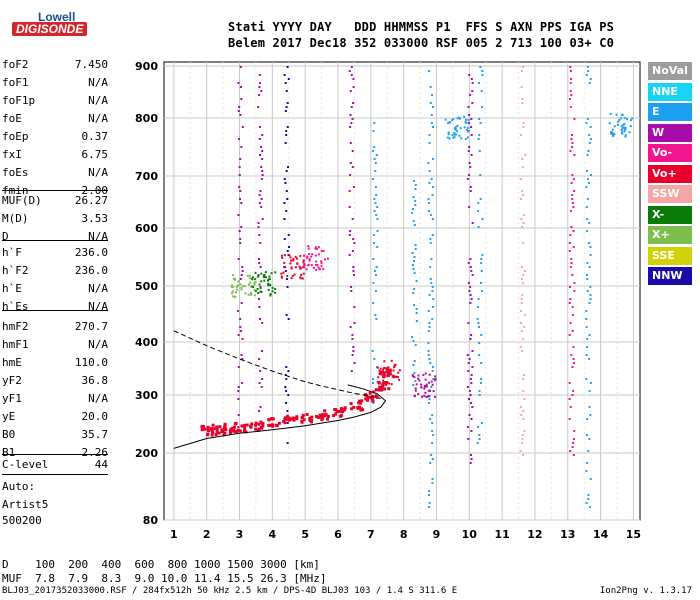  I want to click on separator, so click(55, 310).